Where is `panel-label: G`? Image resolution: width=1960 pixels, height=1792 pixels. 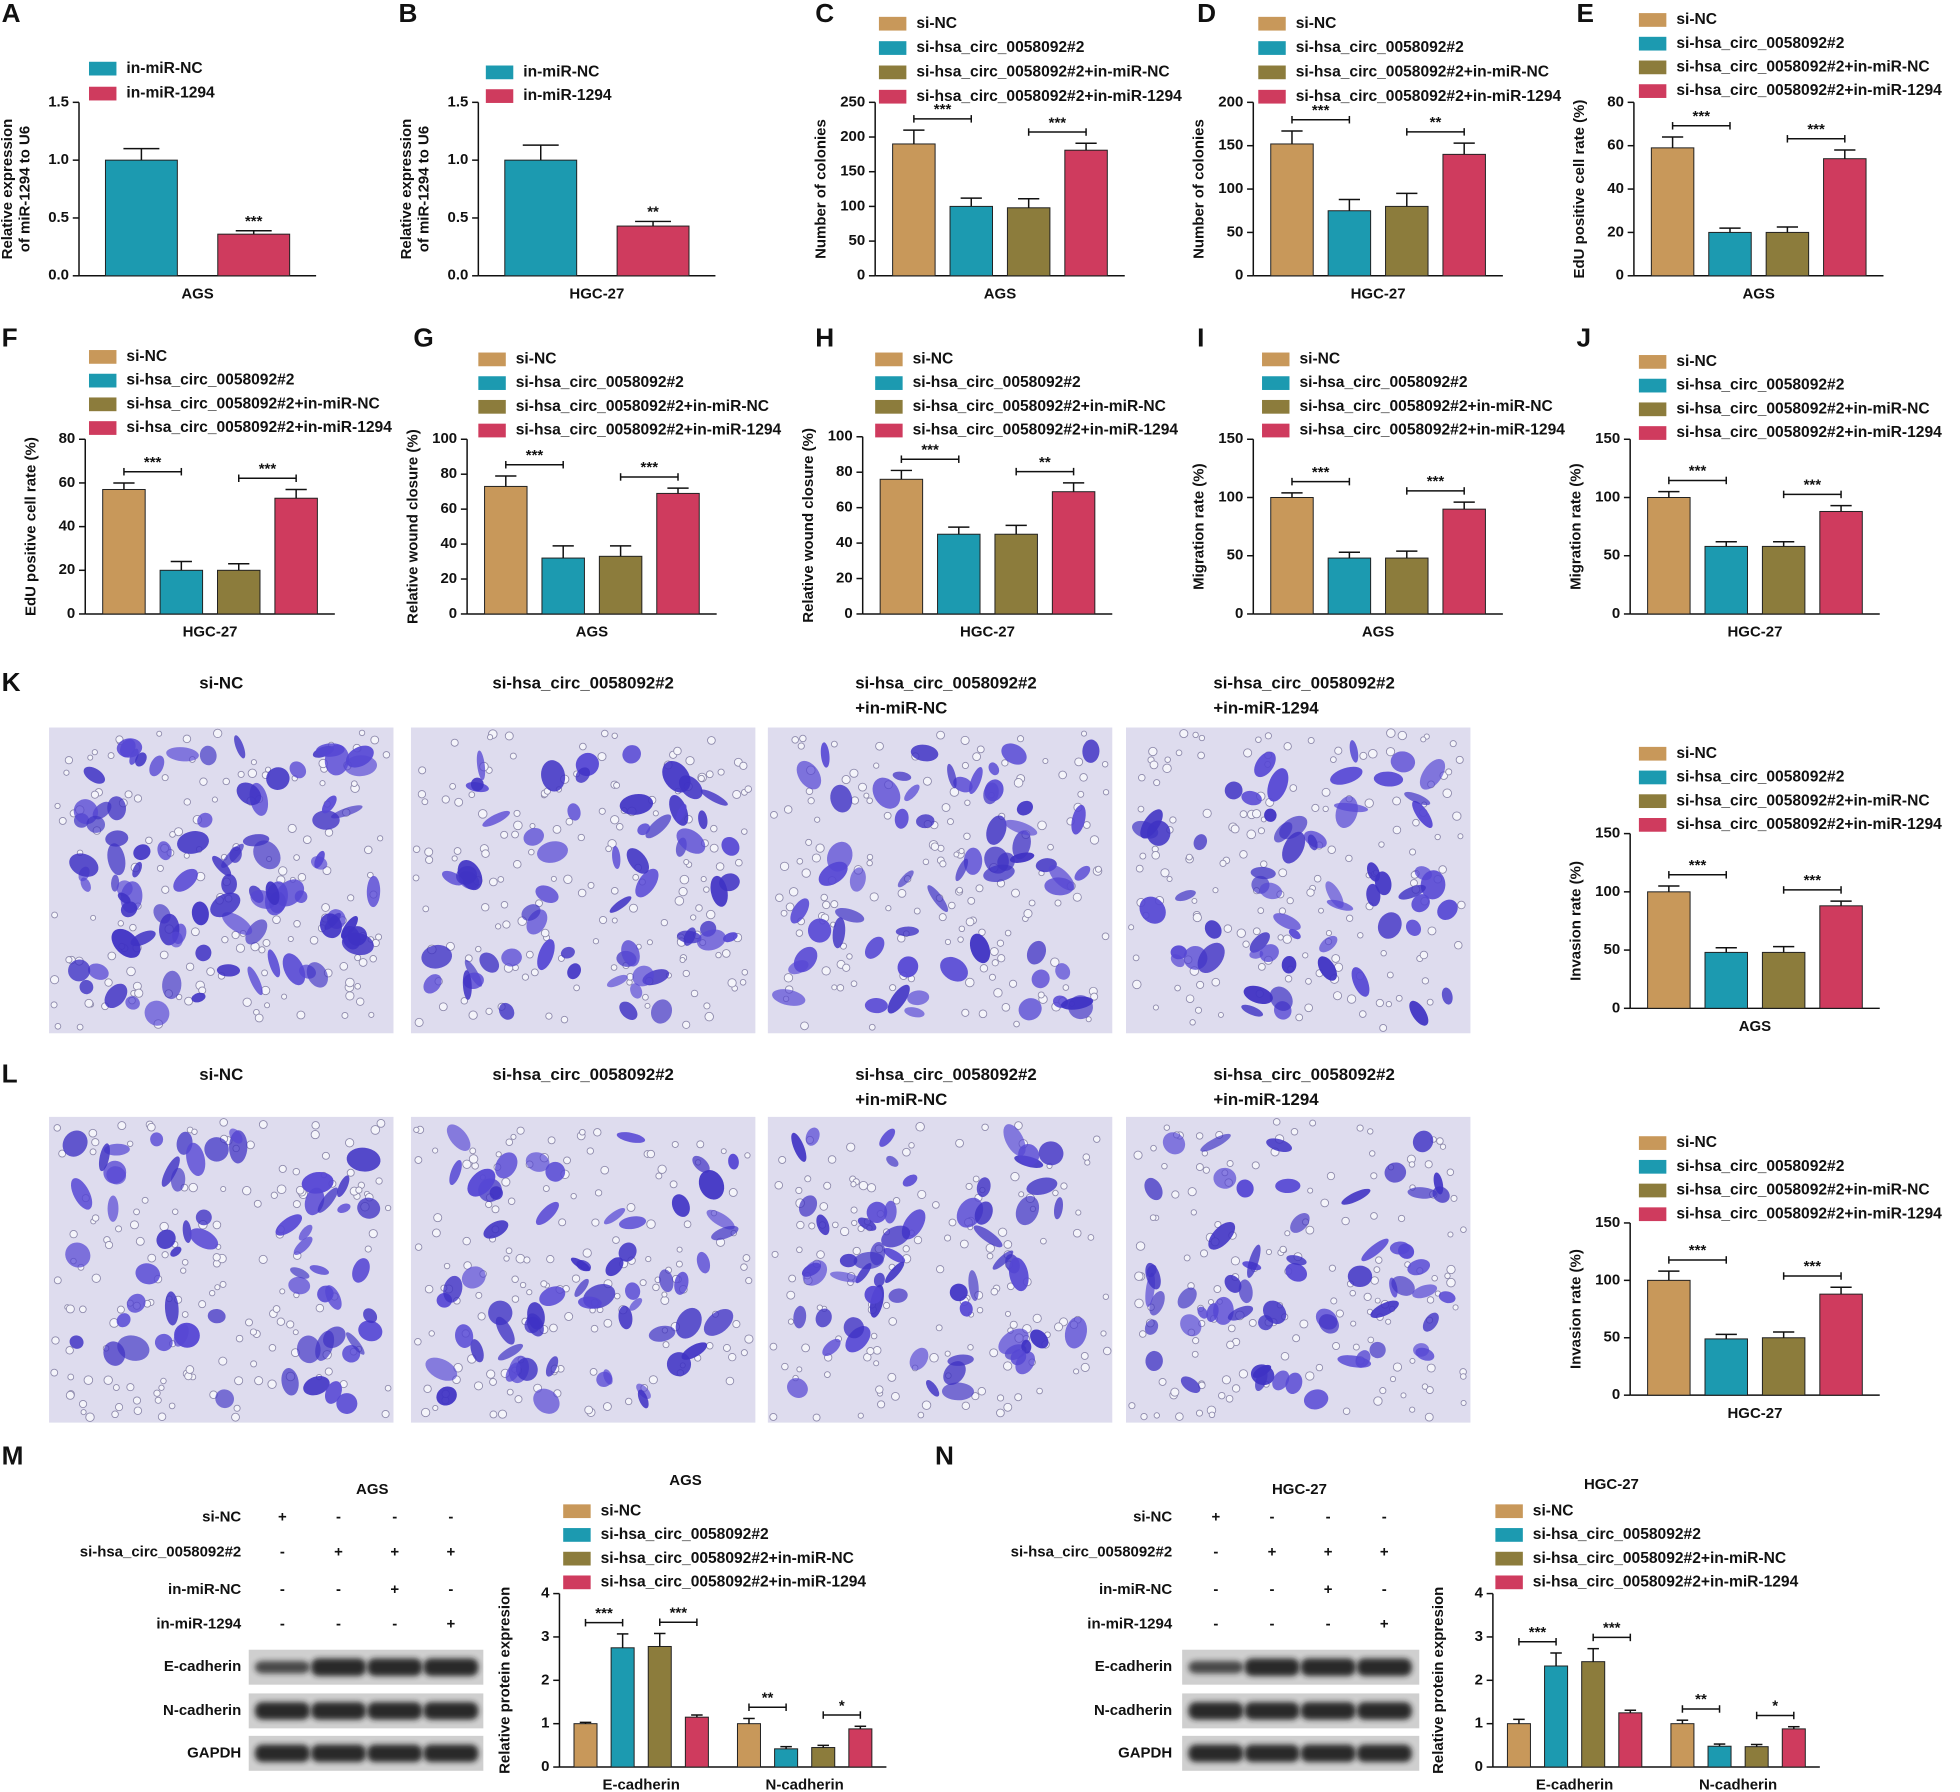 panel-label: G is located at coordinates (423, 337).